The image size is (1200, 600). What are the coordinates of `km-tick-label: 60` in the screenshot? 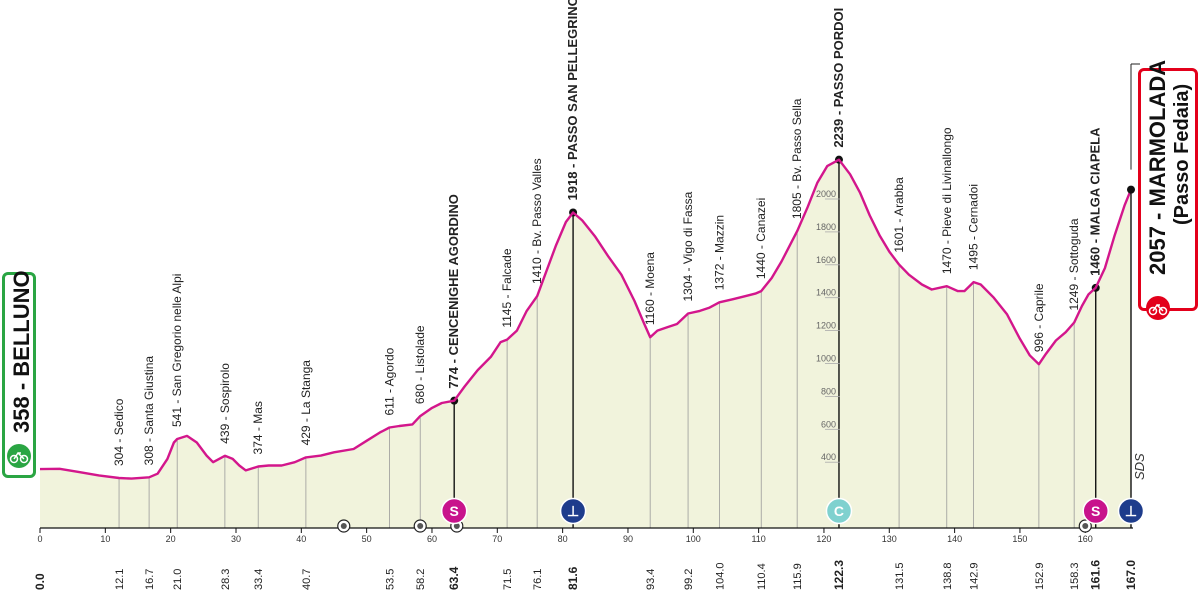 It's located at (432, 539).